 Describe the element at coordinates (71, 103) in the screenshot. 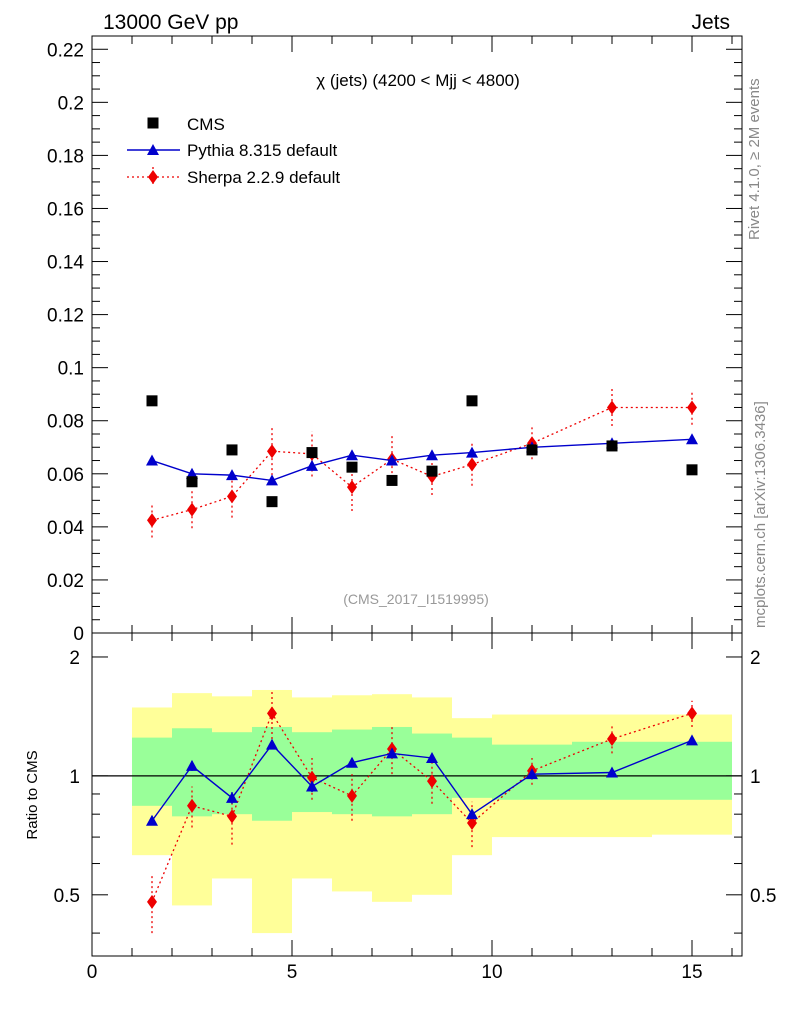

I see `y-tick-label: 0.2` at that location.